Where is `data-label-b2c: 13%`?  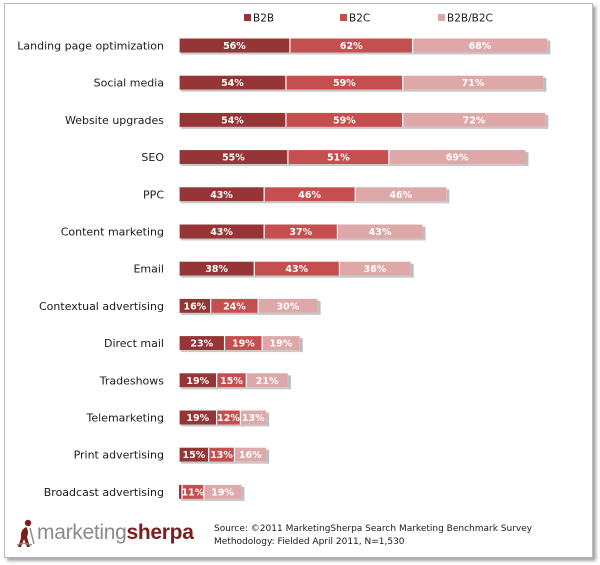 data-label-b2c: 13% is located at coordinates (221, 455).